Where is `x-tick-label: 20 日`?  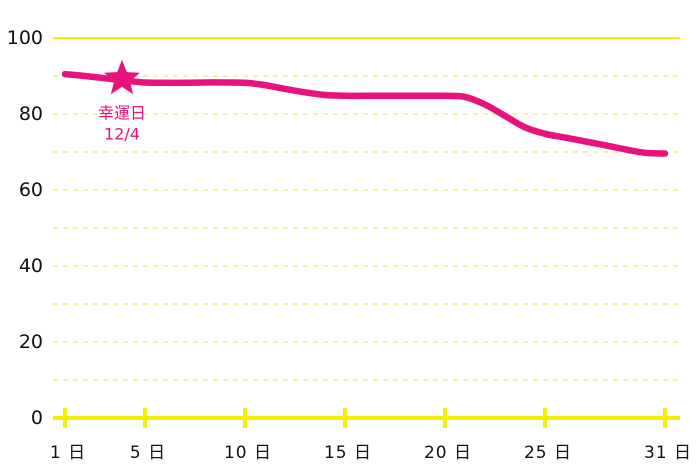 x-tick-label: 20 日 is located at coordinates (448, 453).